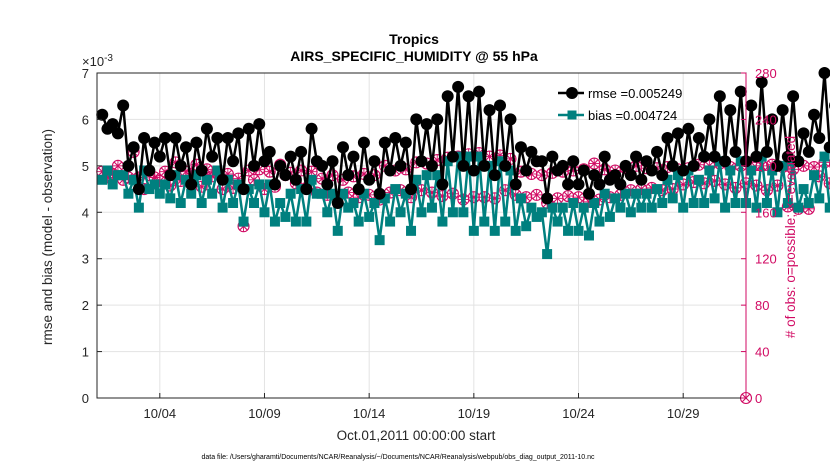  What do you see at coordinates (160, 413) in the screenshot?
I see `x-tick-label: 10/04` at bounding box center [160, 413].